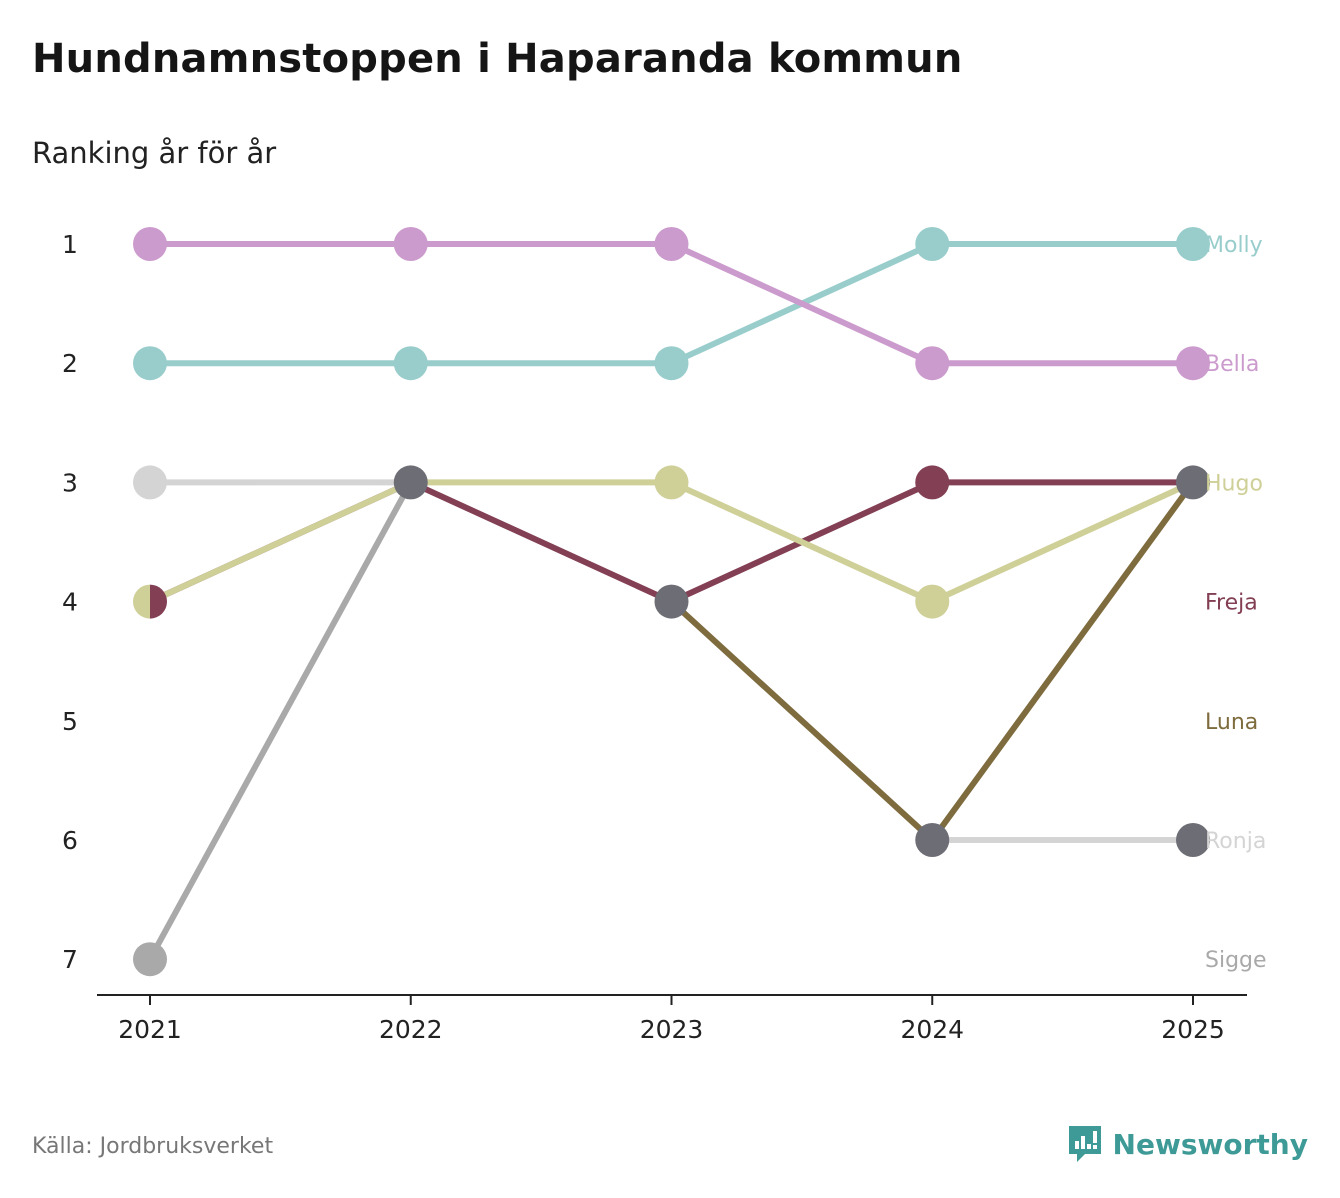  I want to click on line-segment-luna-2023, so click(802, 720).